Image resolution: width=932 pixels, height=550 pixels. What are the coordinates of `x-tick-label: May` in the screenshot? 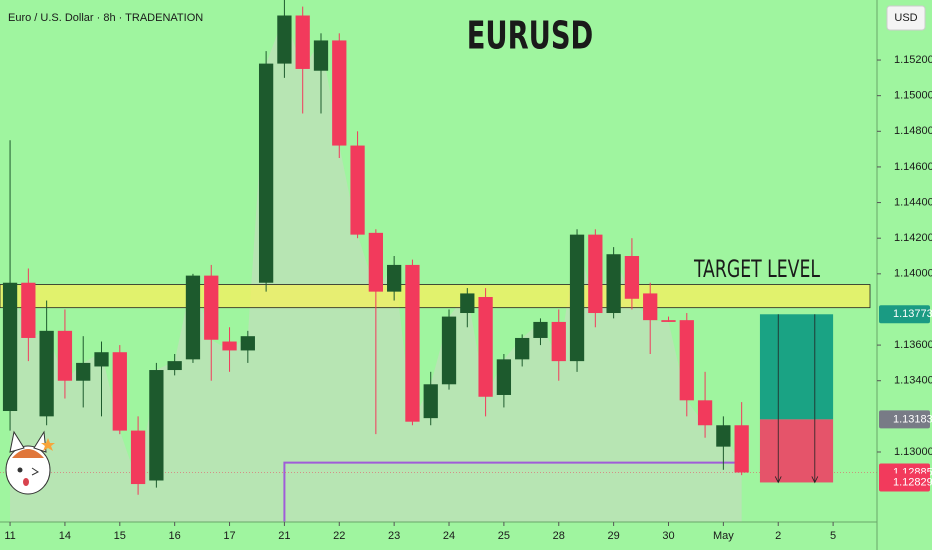 It's located at (723, 536).